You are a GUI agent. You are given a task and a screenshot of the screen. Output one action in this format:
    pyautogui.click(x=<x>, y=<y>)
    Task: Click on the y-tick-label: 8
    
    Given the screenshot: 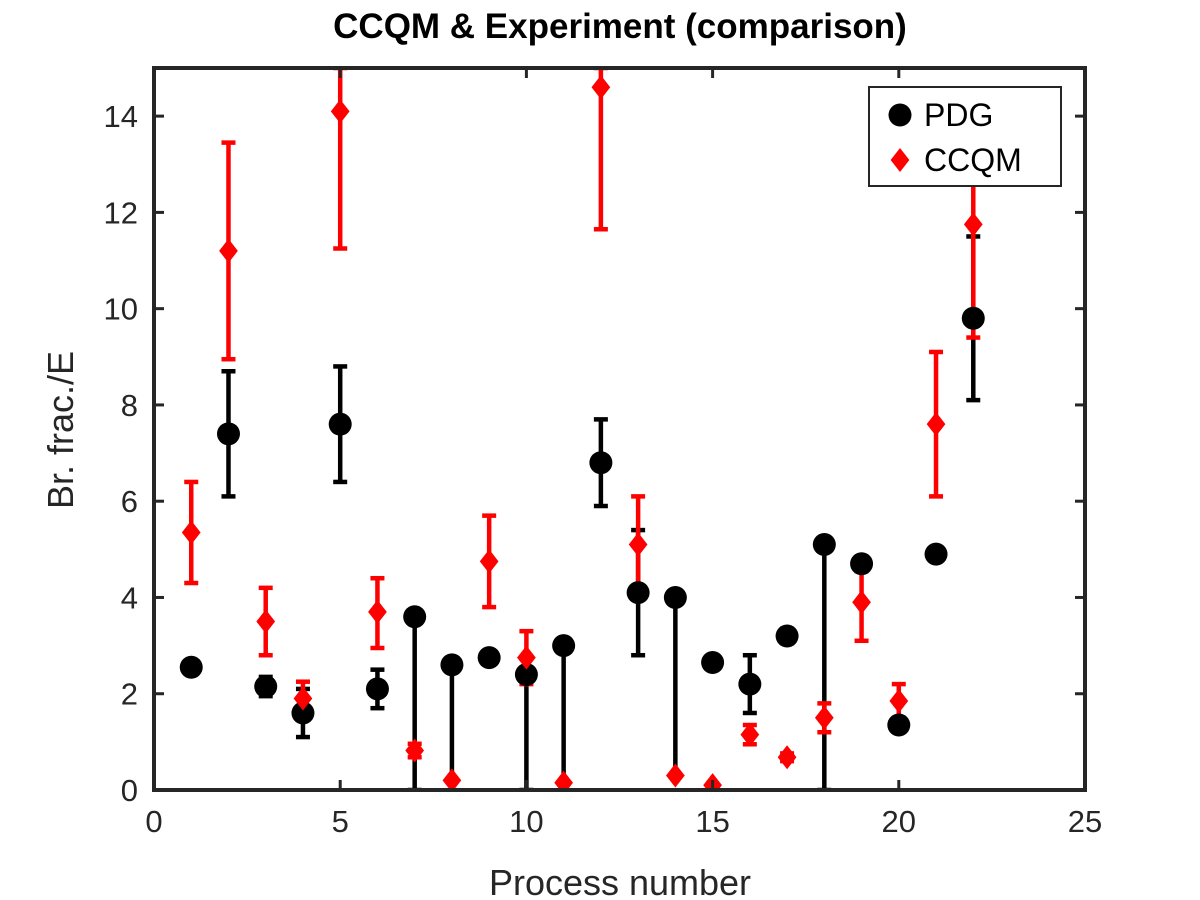 What is the action you would take?
    pyautogui.click(x=129, y=405)
    